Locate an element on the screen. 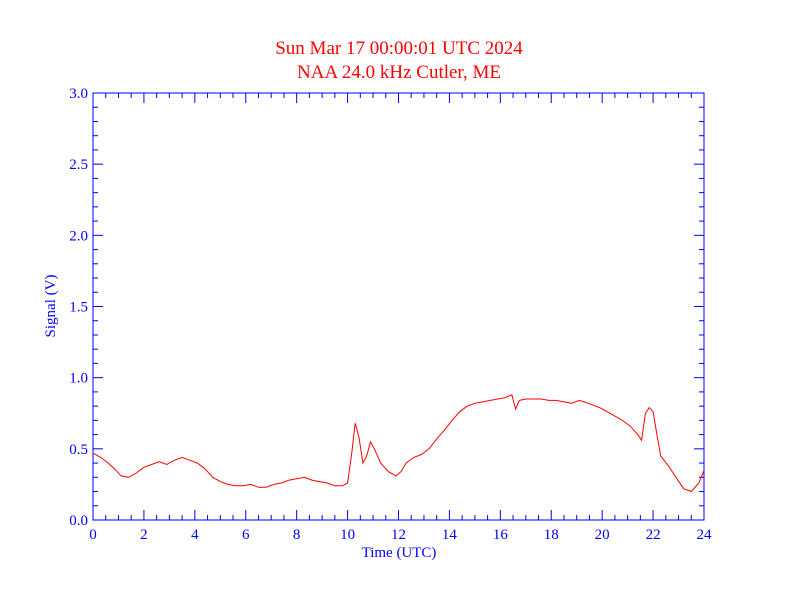 The width and height of the screenshot is (792, 612). y-tick-label: 3.0 is located at coordinates (78, 94).